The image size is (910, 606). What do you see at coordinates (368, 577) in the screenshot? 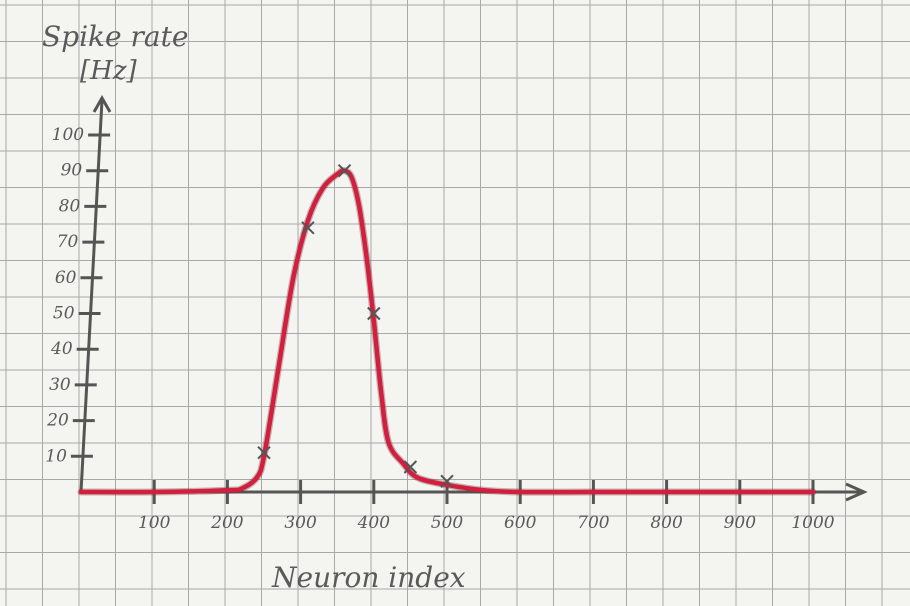
I see `x-axis-label: Neuron index` at bounding box center [368, 577].